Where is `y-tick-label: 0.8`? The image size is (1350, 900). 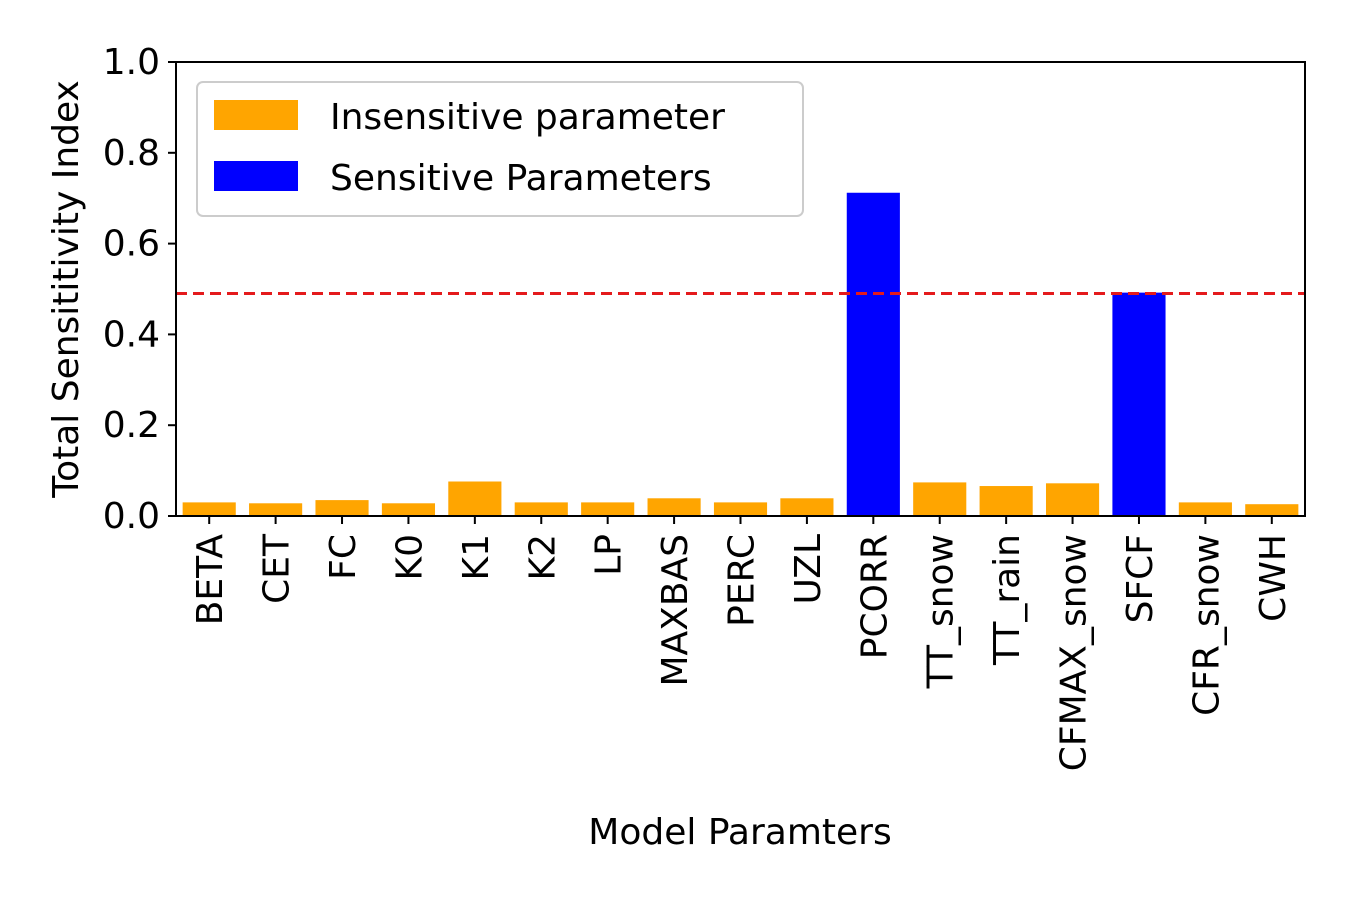 y-tick-label: 0.8 is located at coordinates (131, 153).